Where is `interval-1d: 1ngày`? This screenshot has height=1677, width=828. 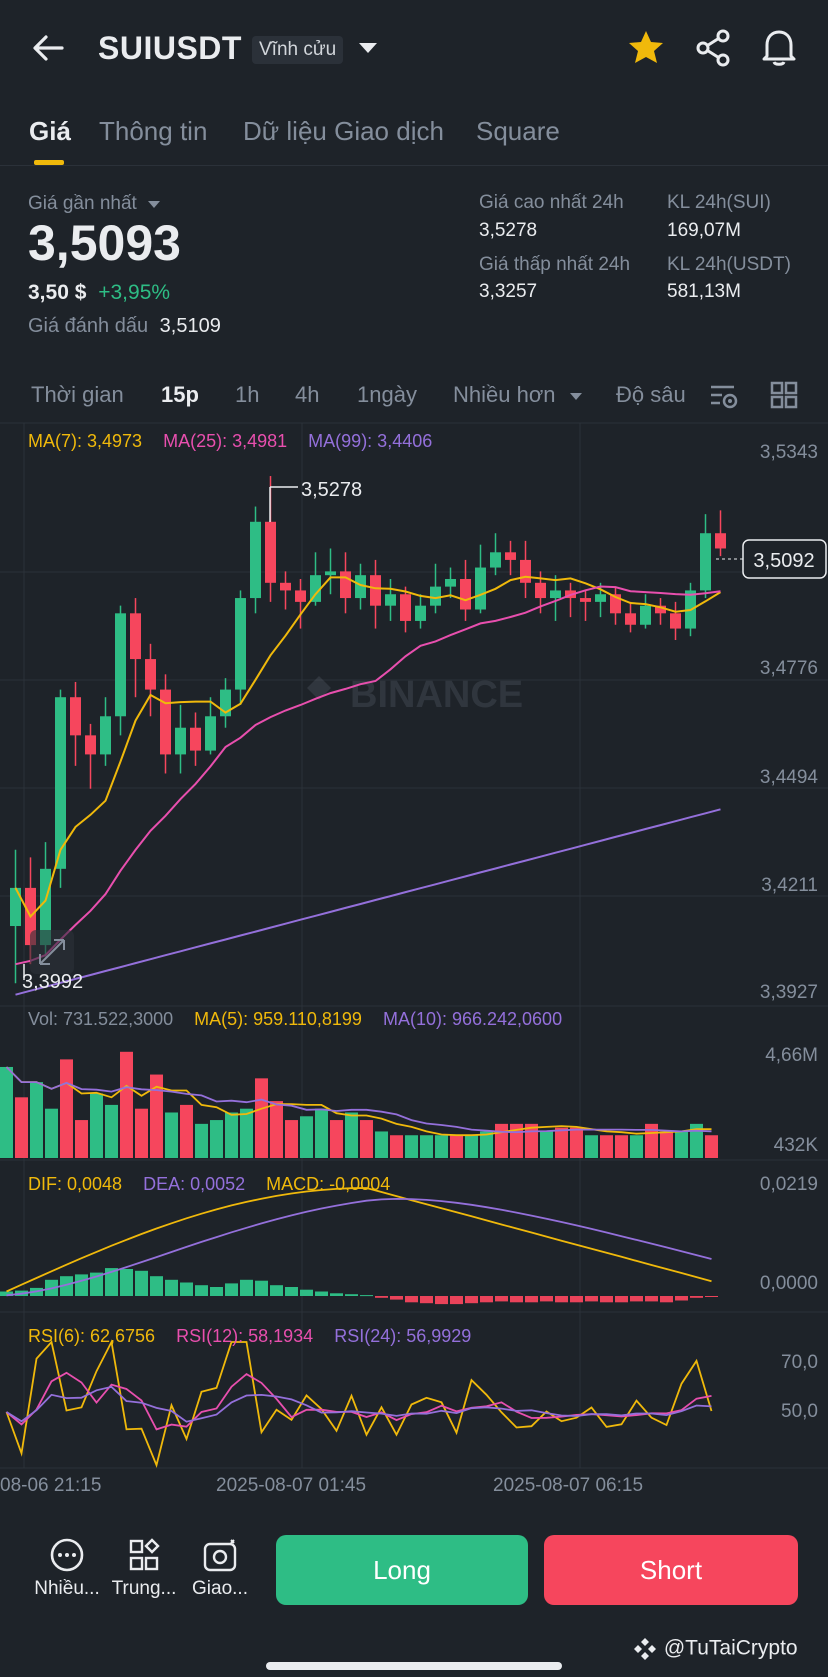
interval-1d: 1ngày is located at coordinates (387, 394).